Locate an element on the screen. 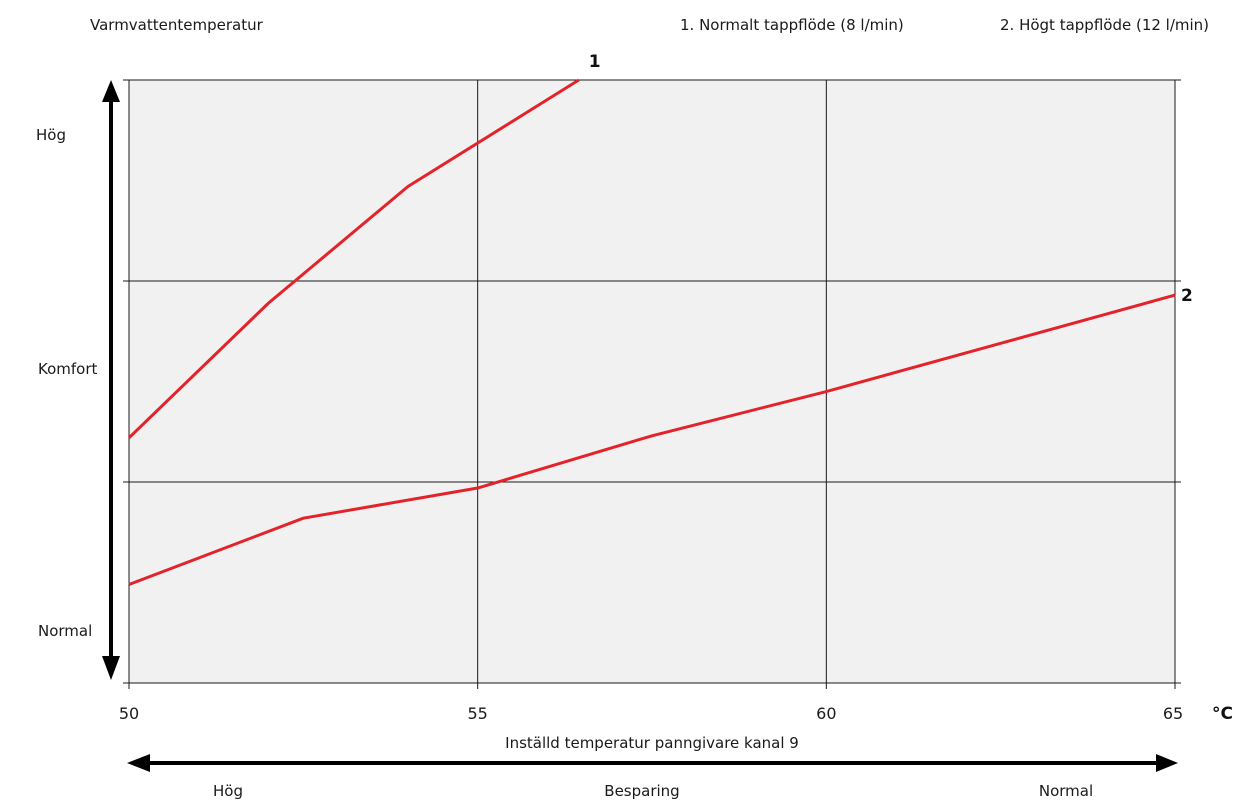 This screenshot has height=805, width=1256. legend-item-1: 1. Normalt tappflöde (8 l/min) is located at coordinates (792, 25).